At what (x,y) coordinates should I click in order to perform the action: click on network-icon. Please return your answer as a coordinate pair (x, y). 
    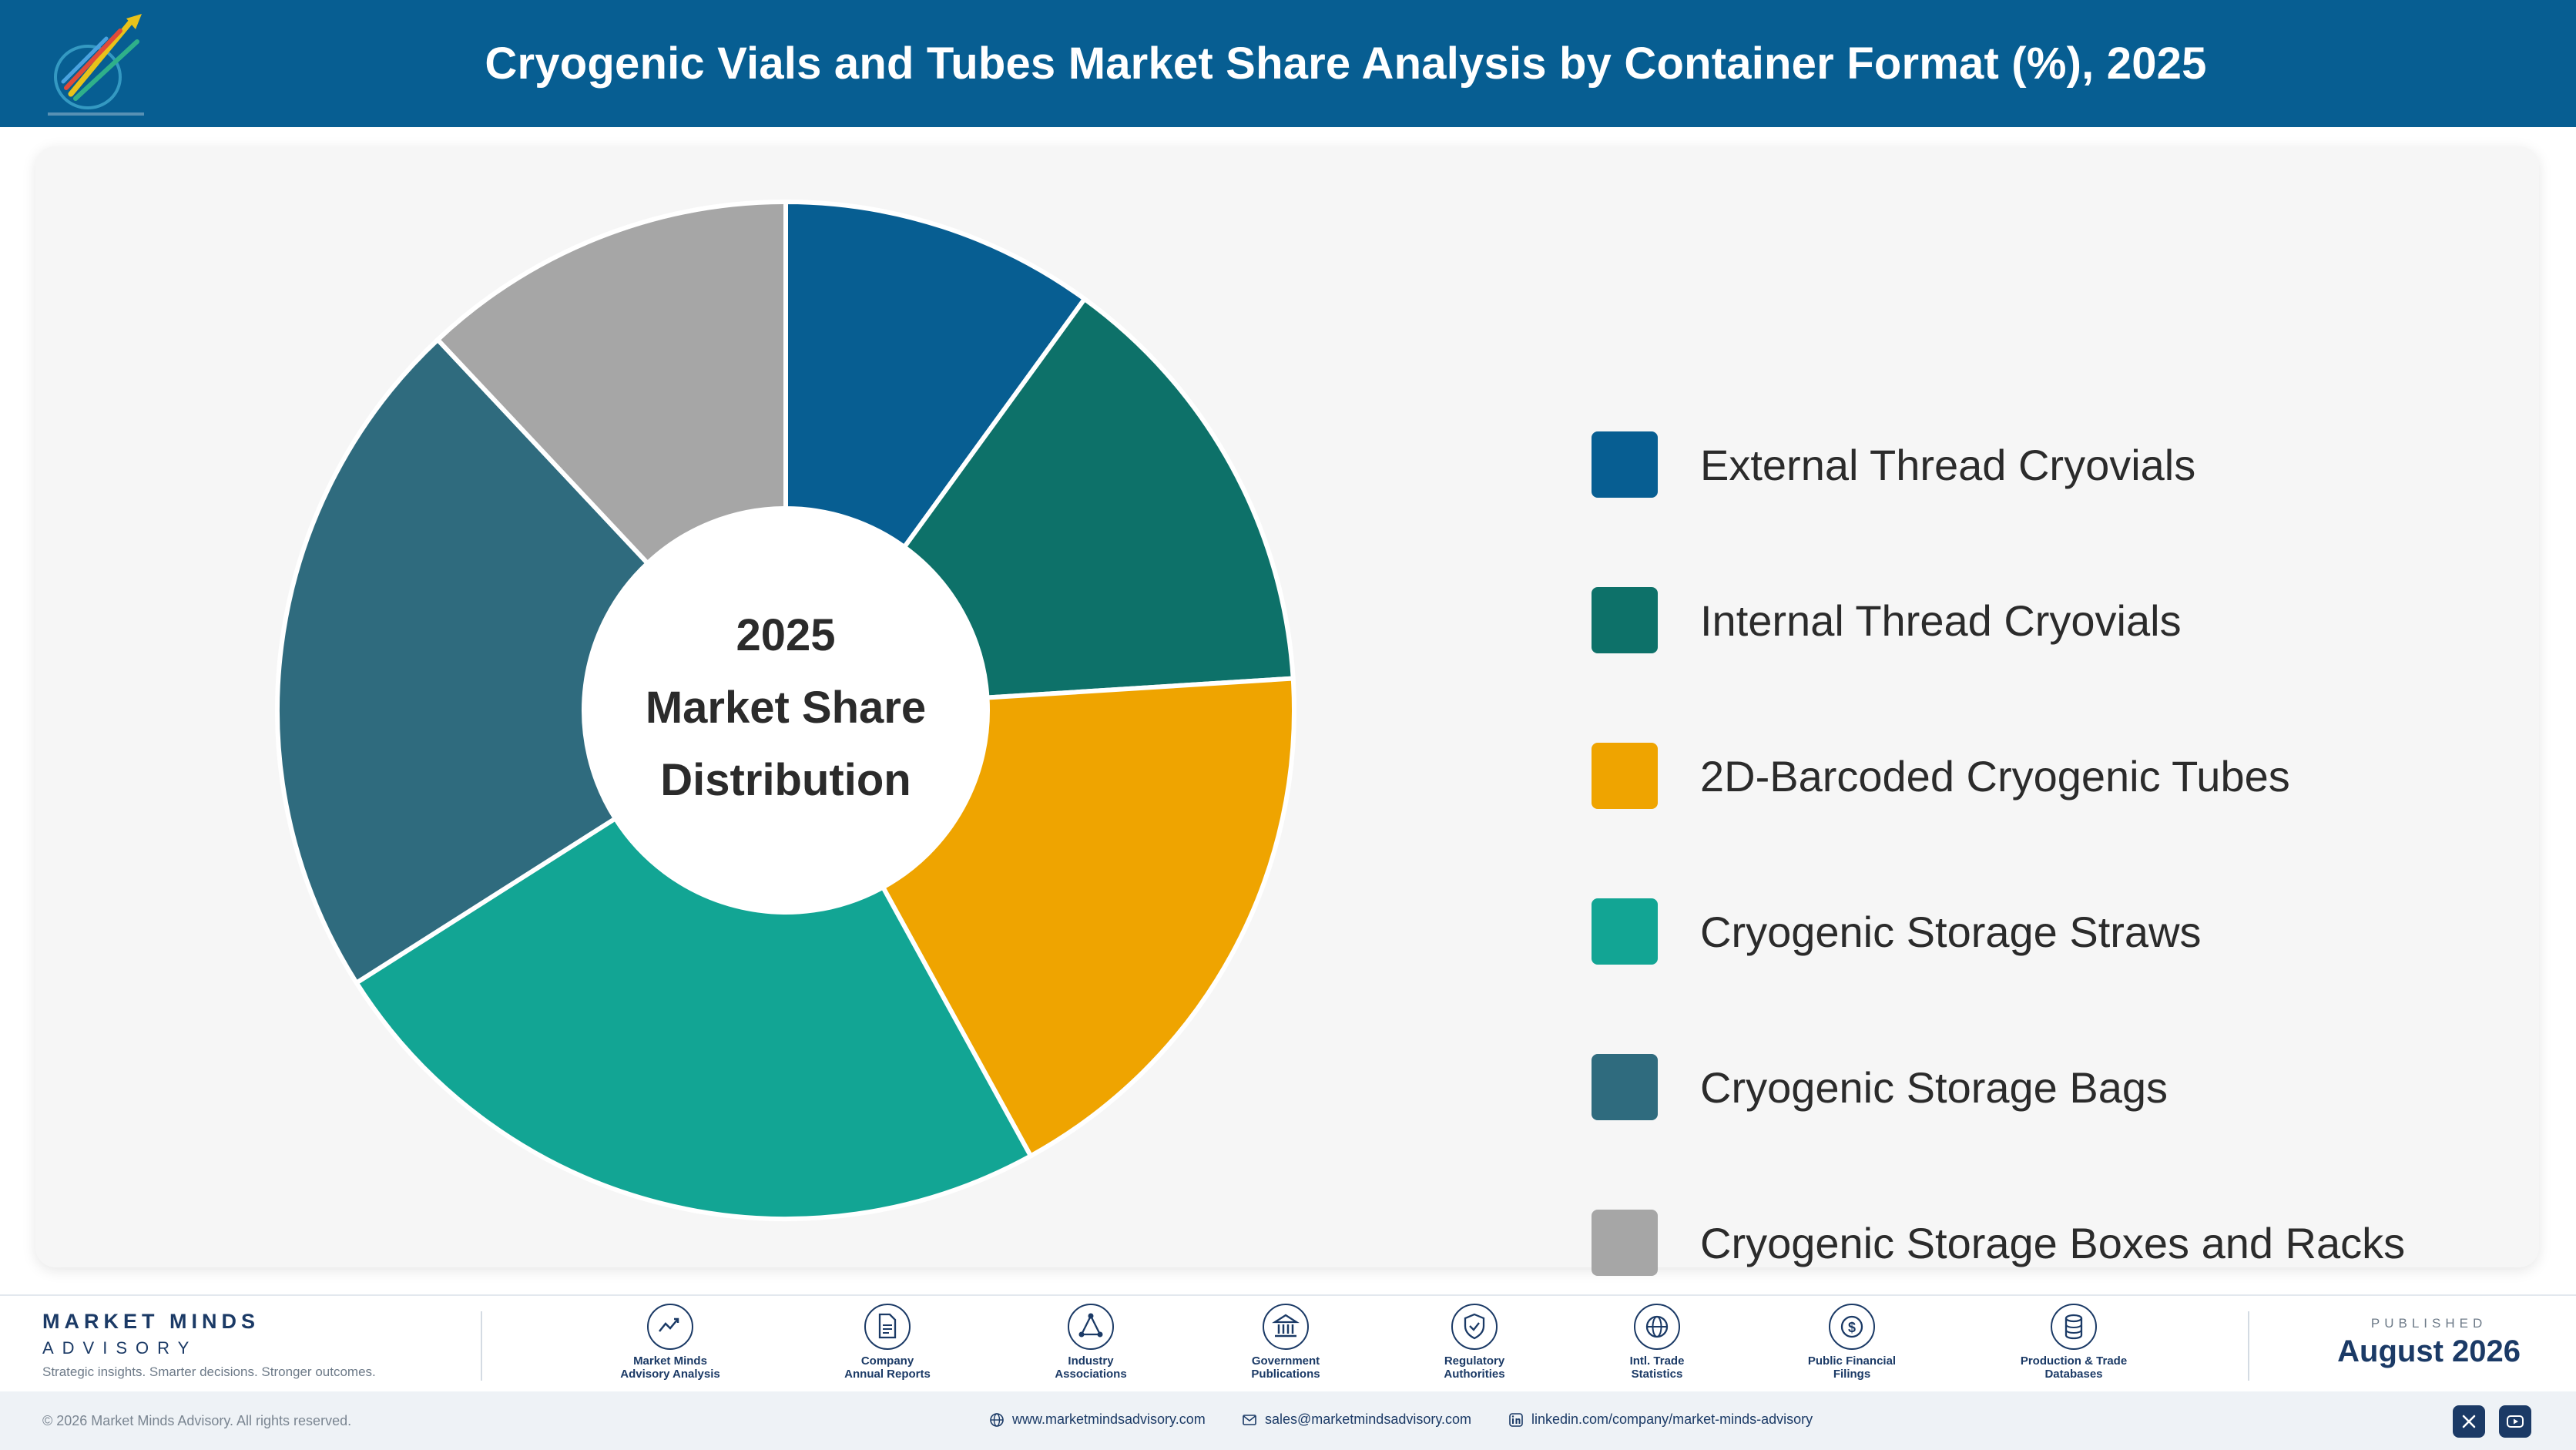
    Looking at the image, I should click on (1091, 1327).